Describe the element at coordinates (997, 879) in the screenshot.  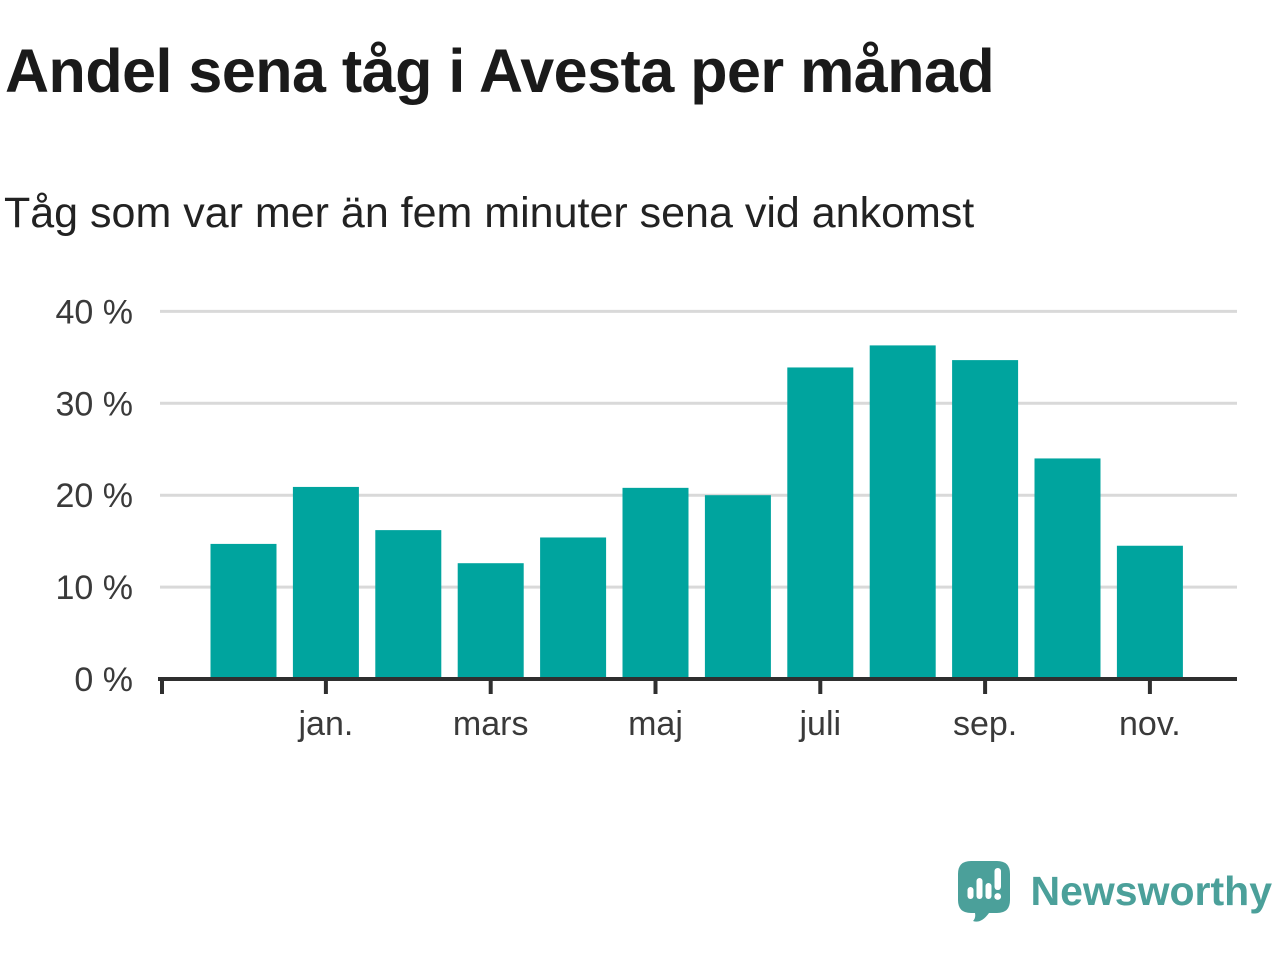
I see `logo-exclamation-bar` at that location.